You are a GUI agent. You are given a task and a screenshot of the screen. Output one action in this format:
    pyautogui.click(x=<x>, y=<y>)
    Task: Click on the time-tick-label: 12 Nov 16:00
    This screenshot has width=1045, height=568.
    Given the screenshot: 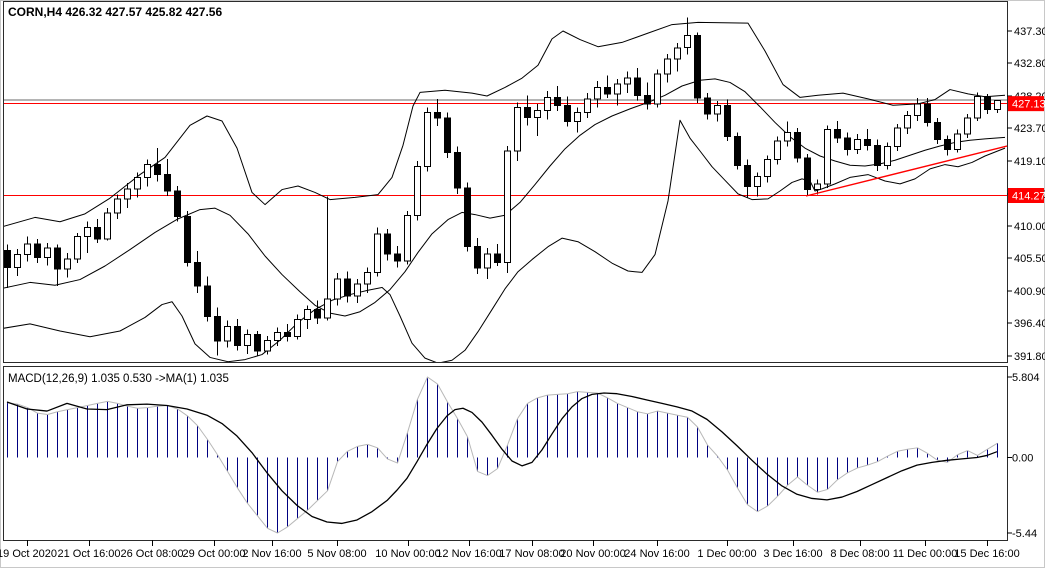 What is the action you would take?
    pyautogui.click(x=468, y=554)
    